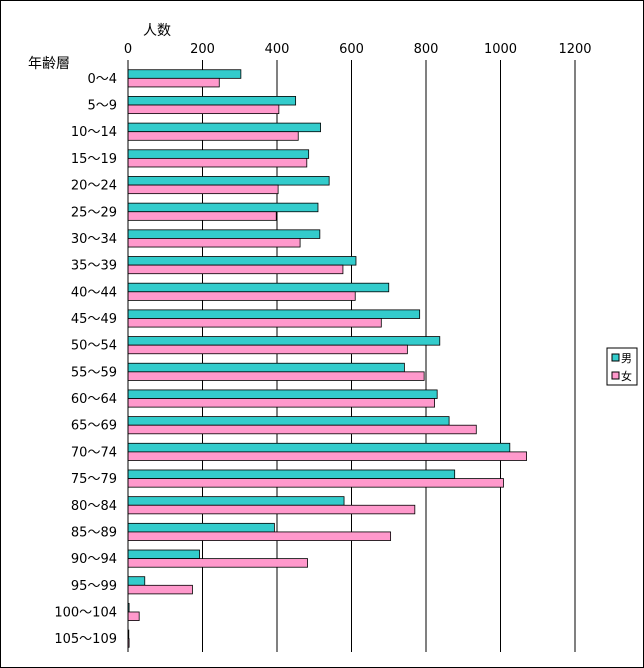 The width and height of the screenshot is (644, 668). What do you see at coordinates (94, 159) in the screenshot?
I see `category-label: 15〜19` at bounding box center [94, 159].